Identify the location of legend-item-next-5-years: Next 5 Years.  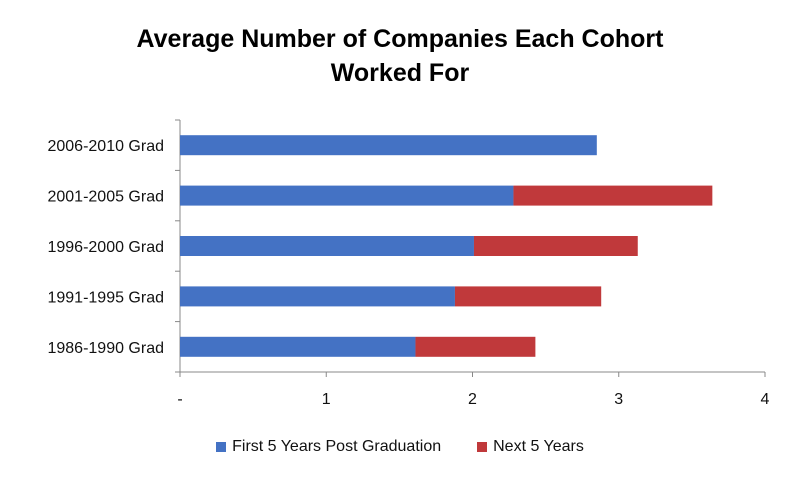
(530, 447).